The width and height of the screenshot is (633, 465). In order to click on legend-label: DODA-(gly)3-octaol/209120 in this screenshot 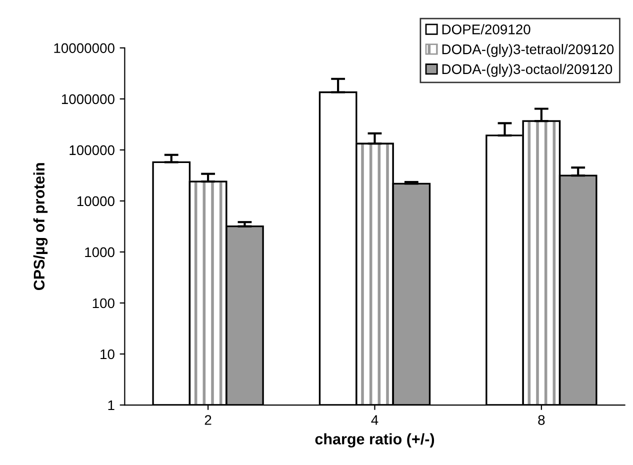, I will do `click(527, 70)`.